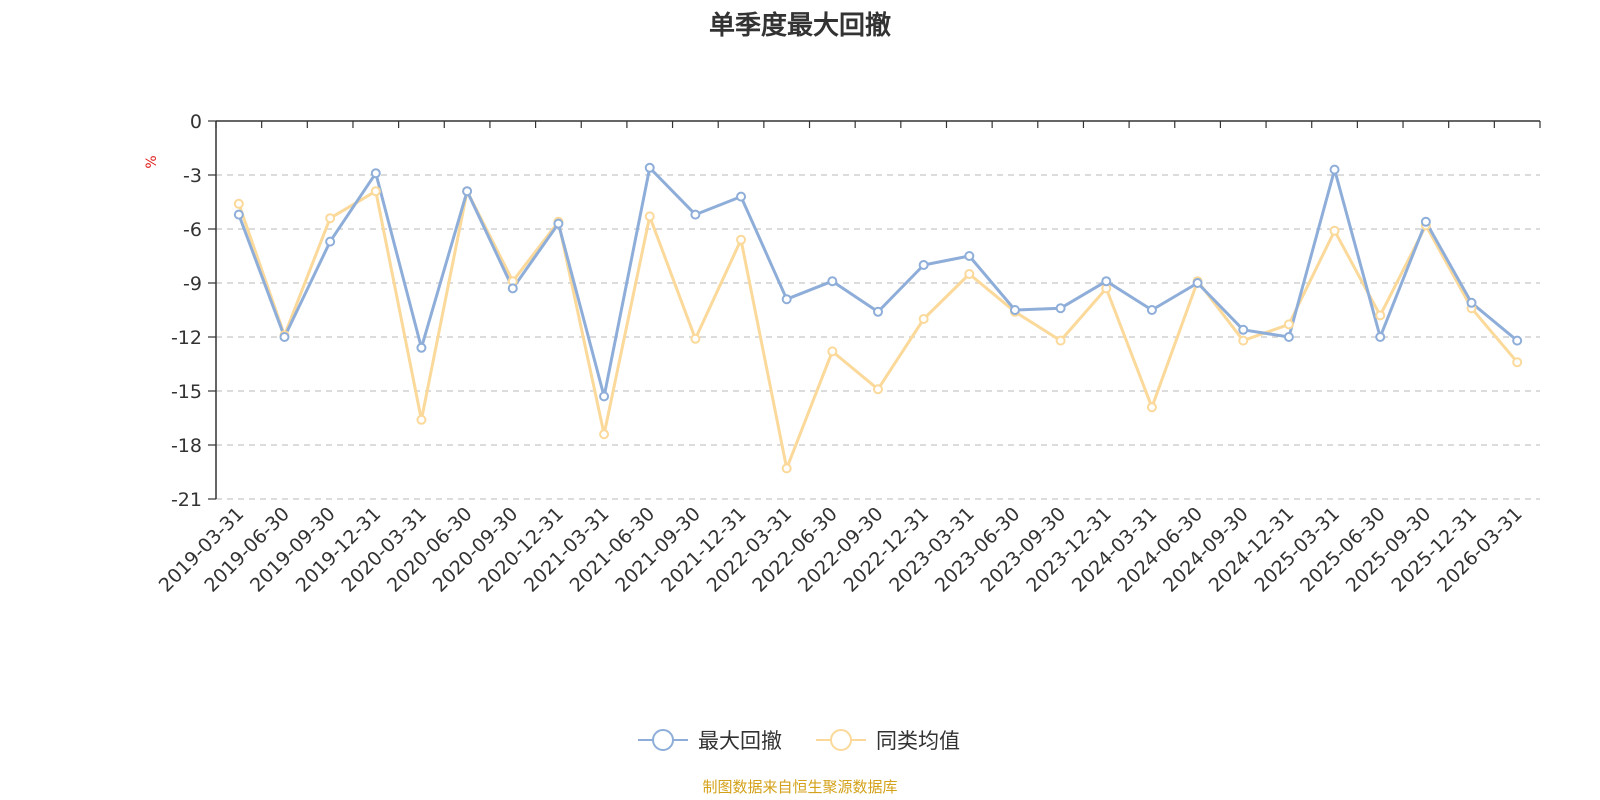  I want to click on y-tick-label: -6, so click(192, 230).